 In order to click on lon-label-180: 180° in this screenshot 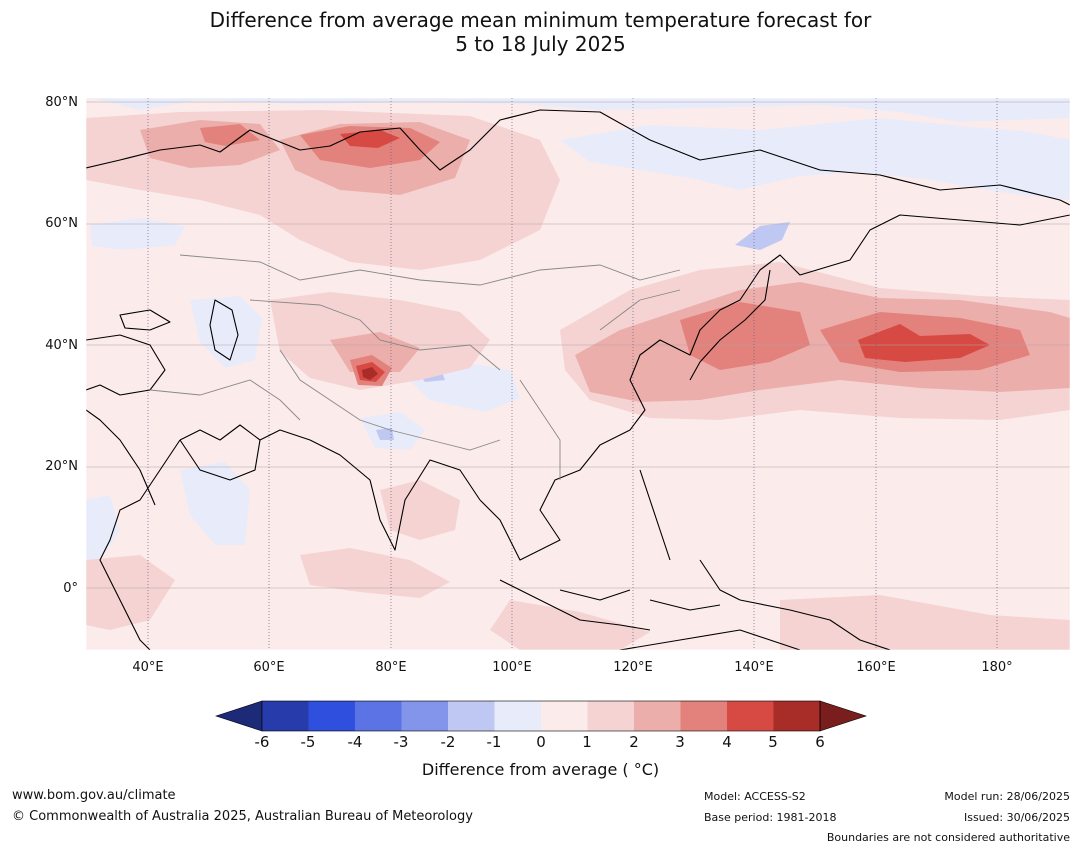, I will do `click(997, 667)`.